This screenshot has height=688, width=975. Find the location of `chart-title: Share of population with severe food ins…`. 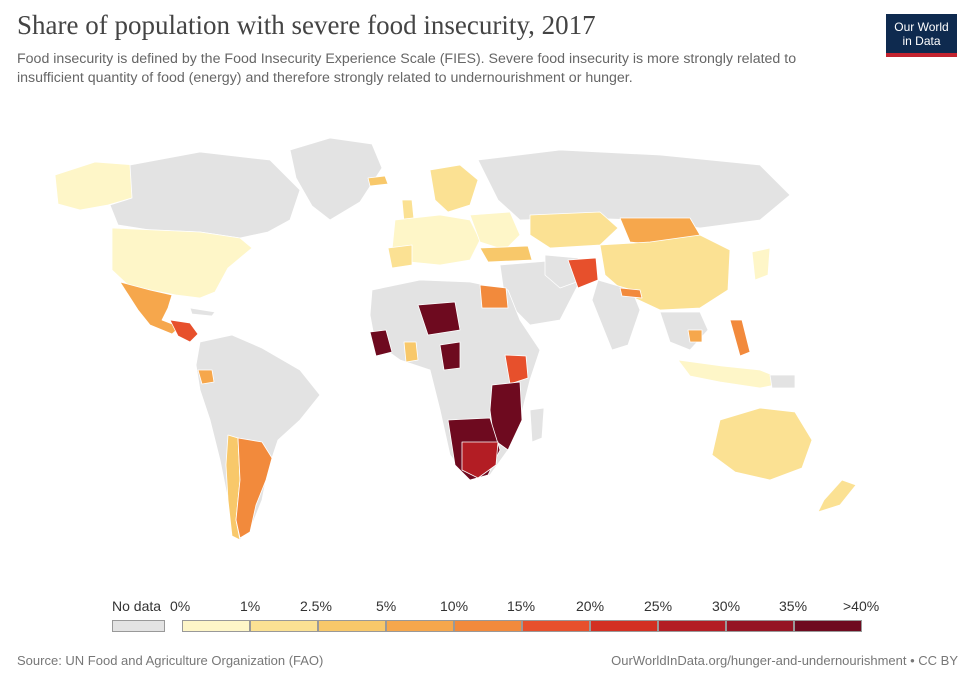

chart-title: Share of population with severe food ins… is located at coordinates (306, 25).